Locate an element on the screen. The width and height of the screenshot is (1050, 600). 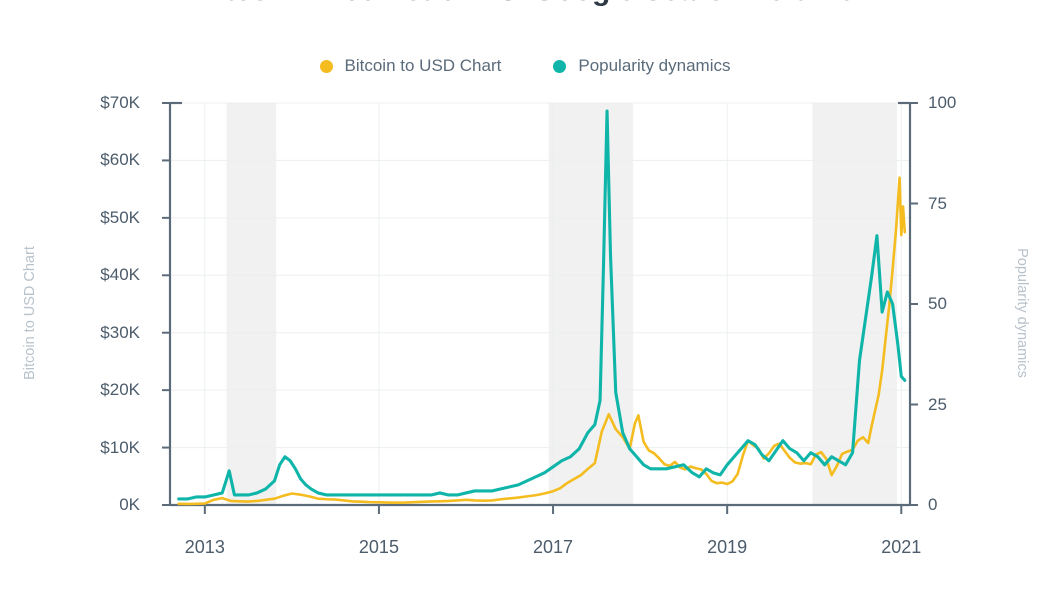
right-tick-label: 75 is located at coordinates (937, 203).